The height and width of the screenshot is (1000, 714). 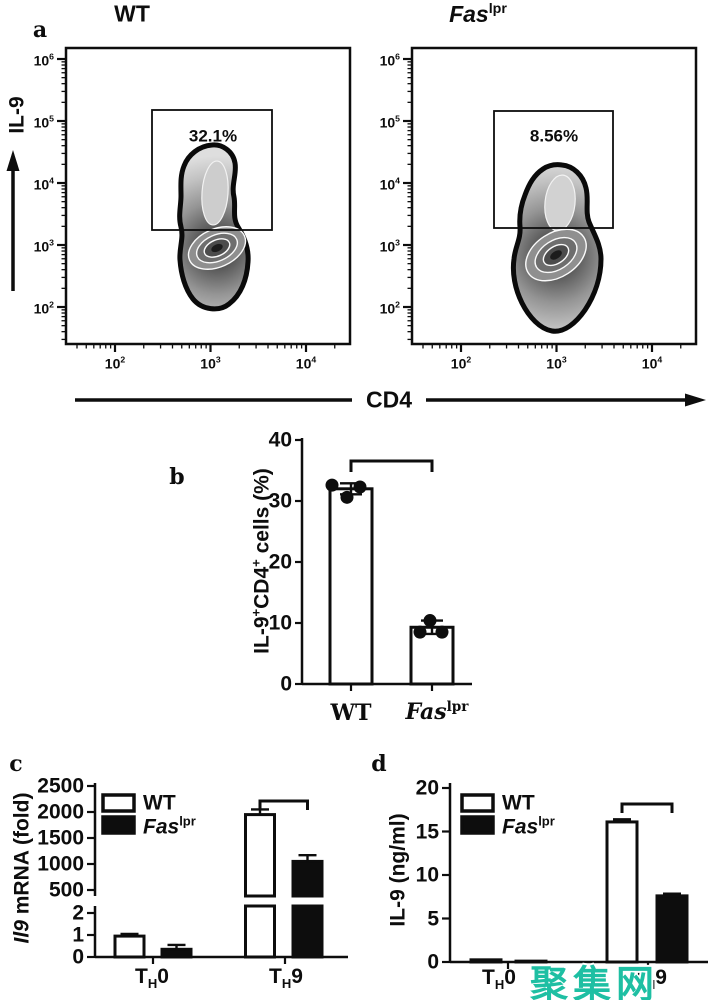 I want to click on b-y-axis-label: IL-9+CD4+ cells (%), so click(x=261, y=561).